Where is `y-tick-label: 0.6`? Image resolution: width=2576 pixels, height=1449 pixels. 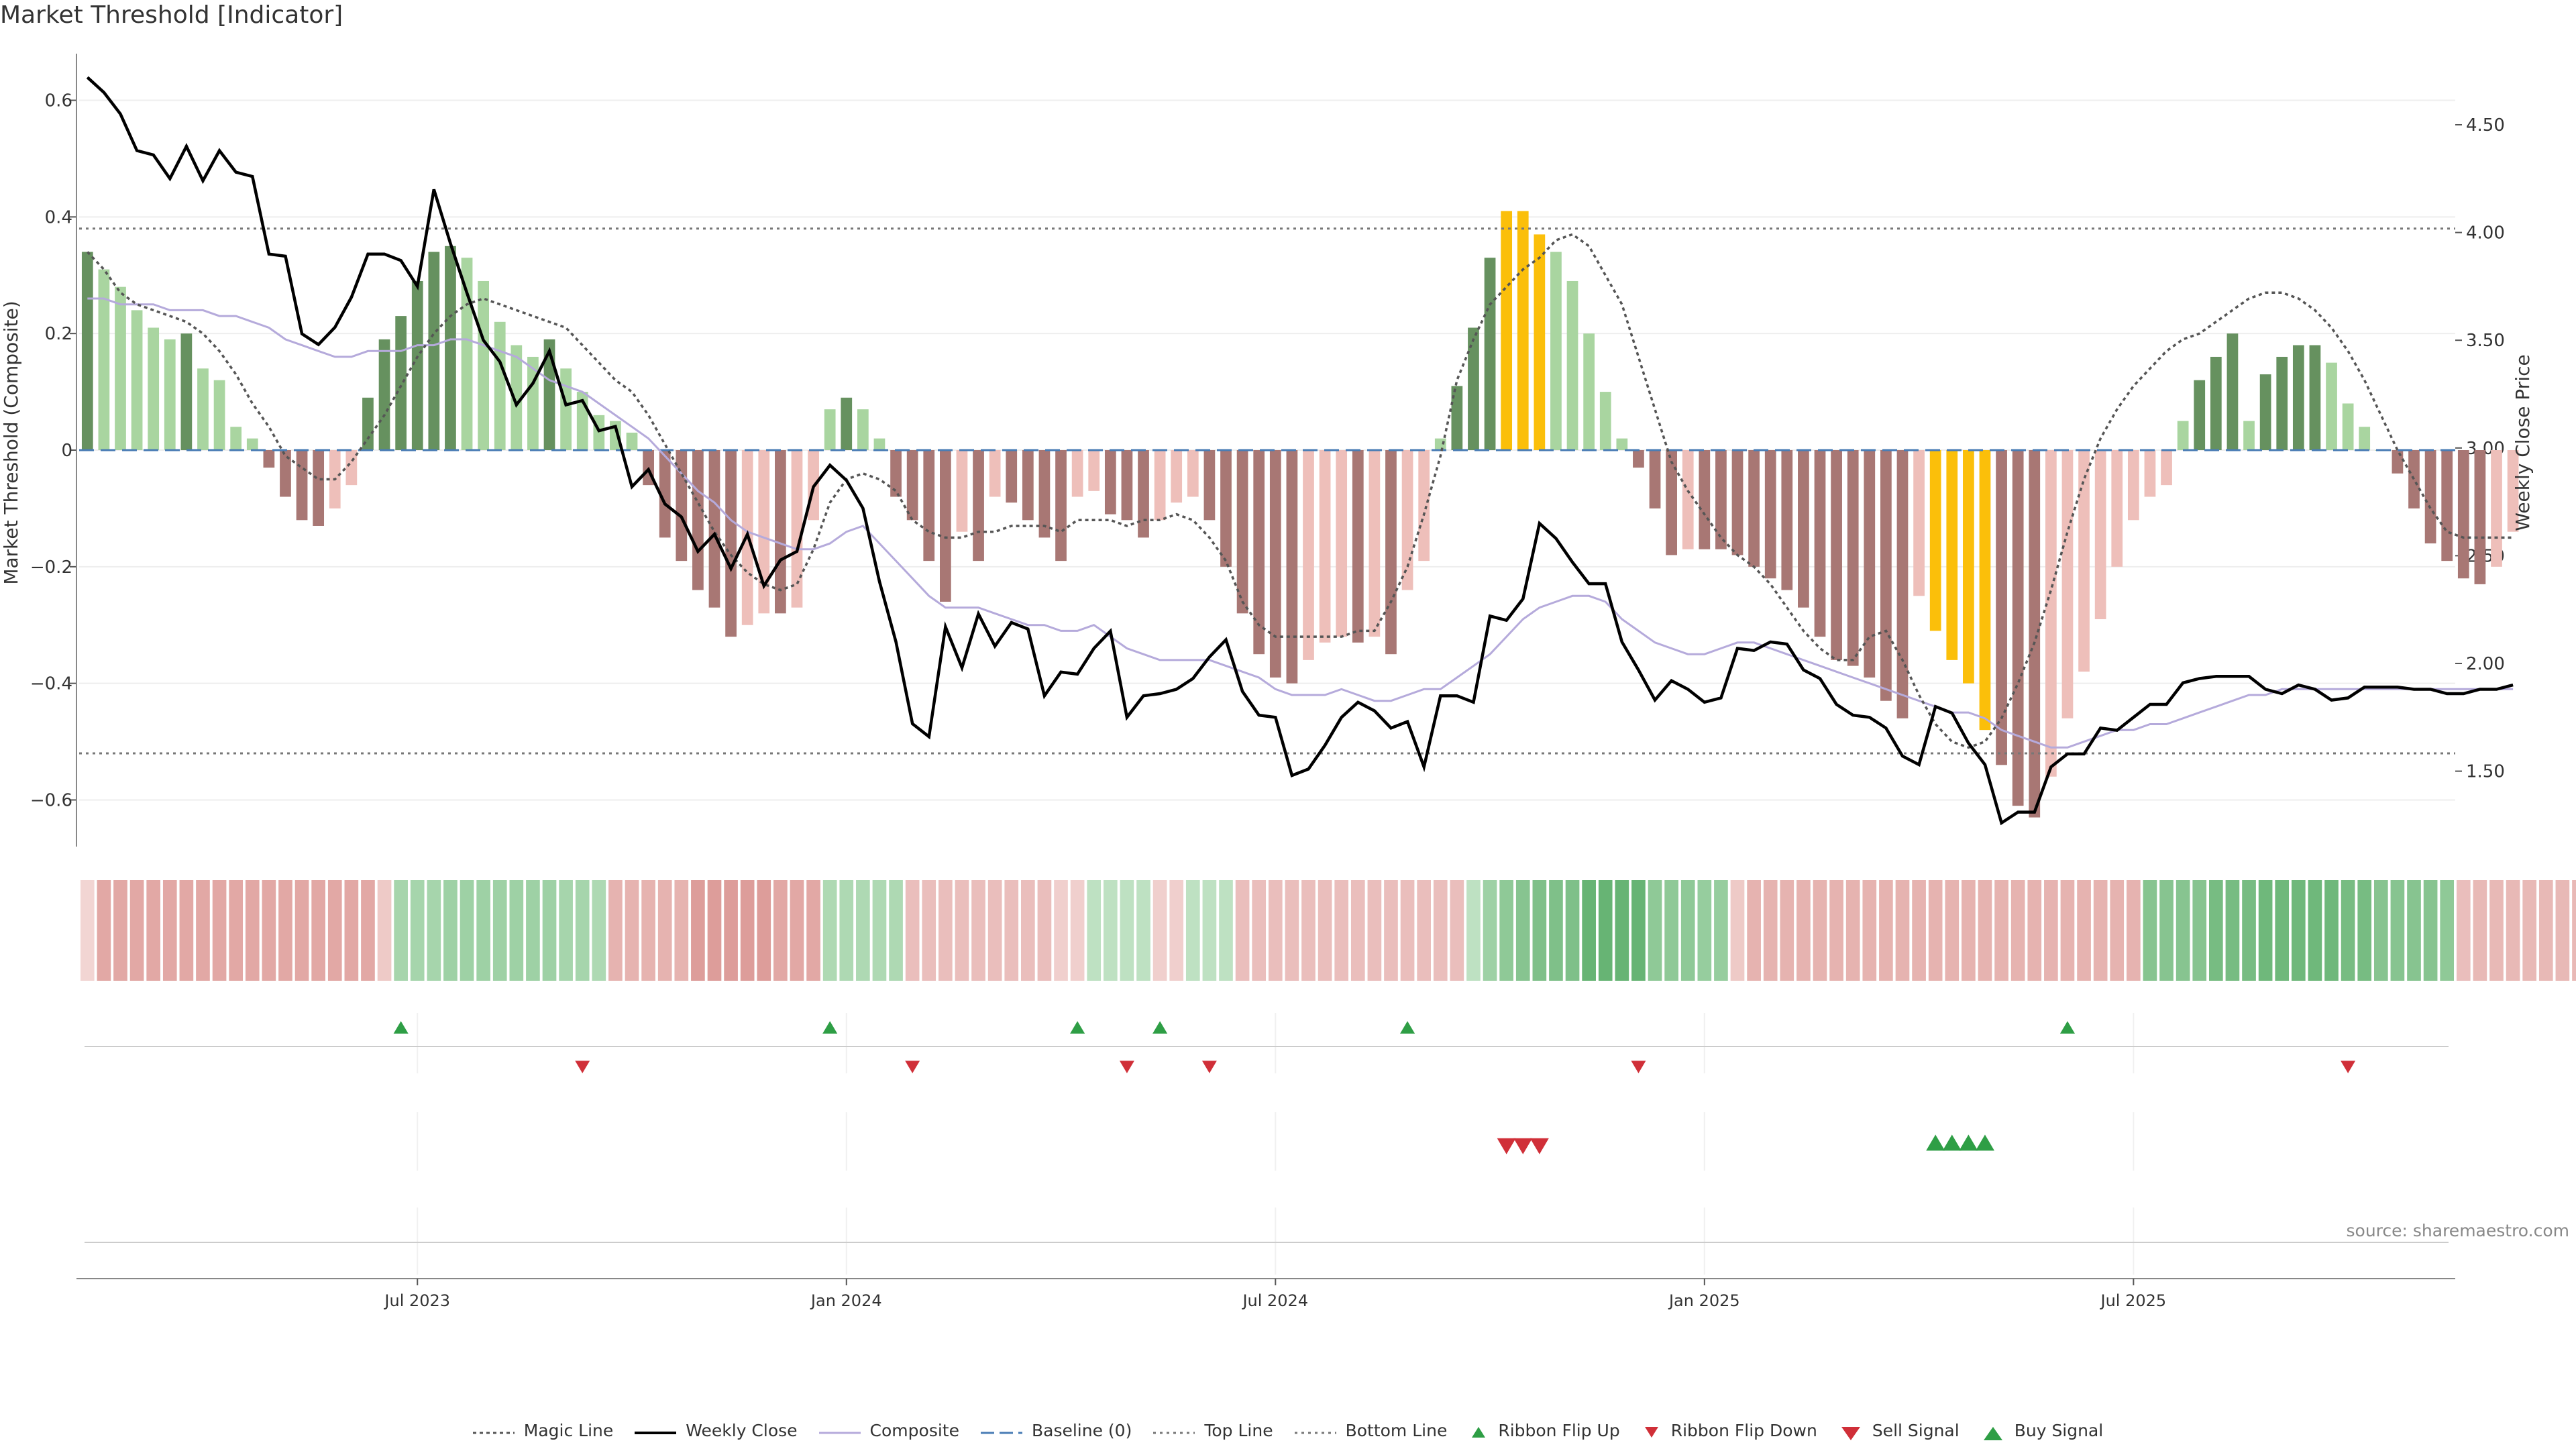
y-tick-label: 0.6 is located at coordinates (58, 101).